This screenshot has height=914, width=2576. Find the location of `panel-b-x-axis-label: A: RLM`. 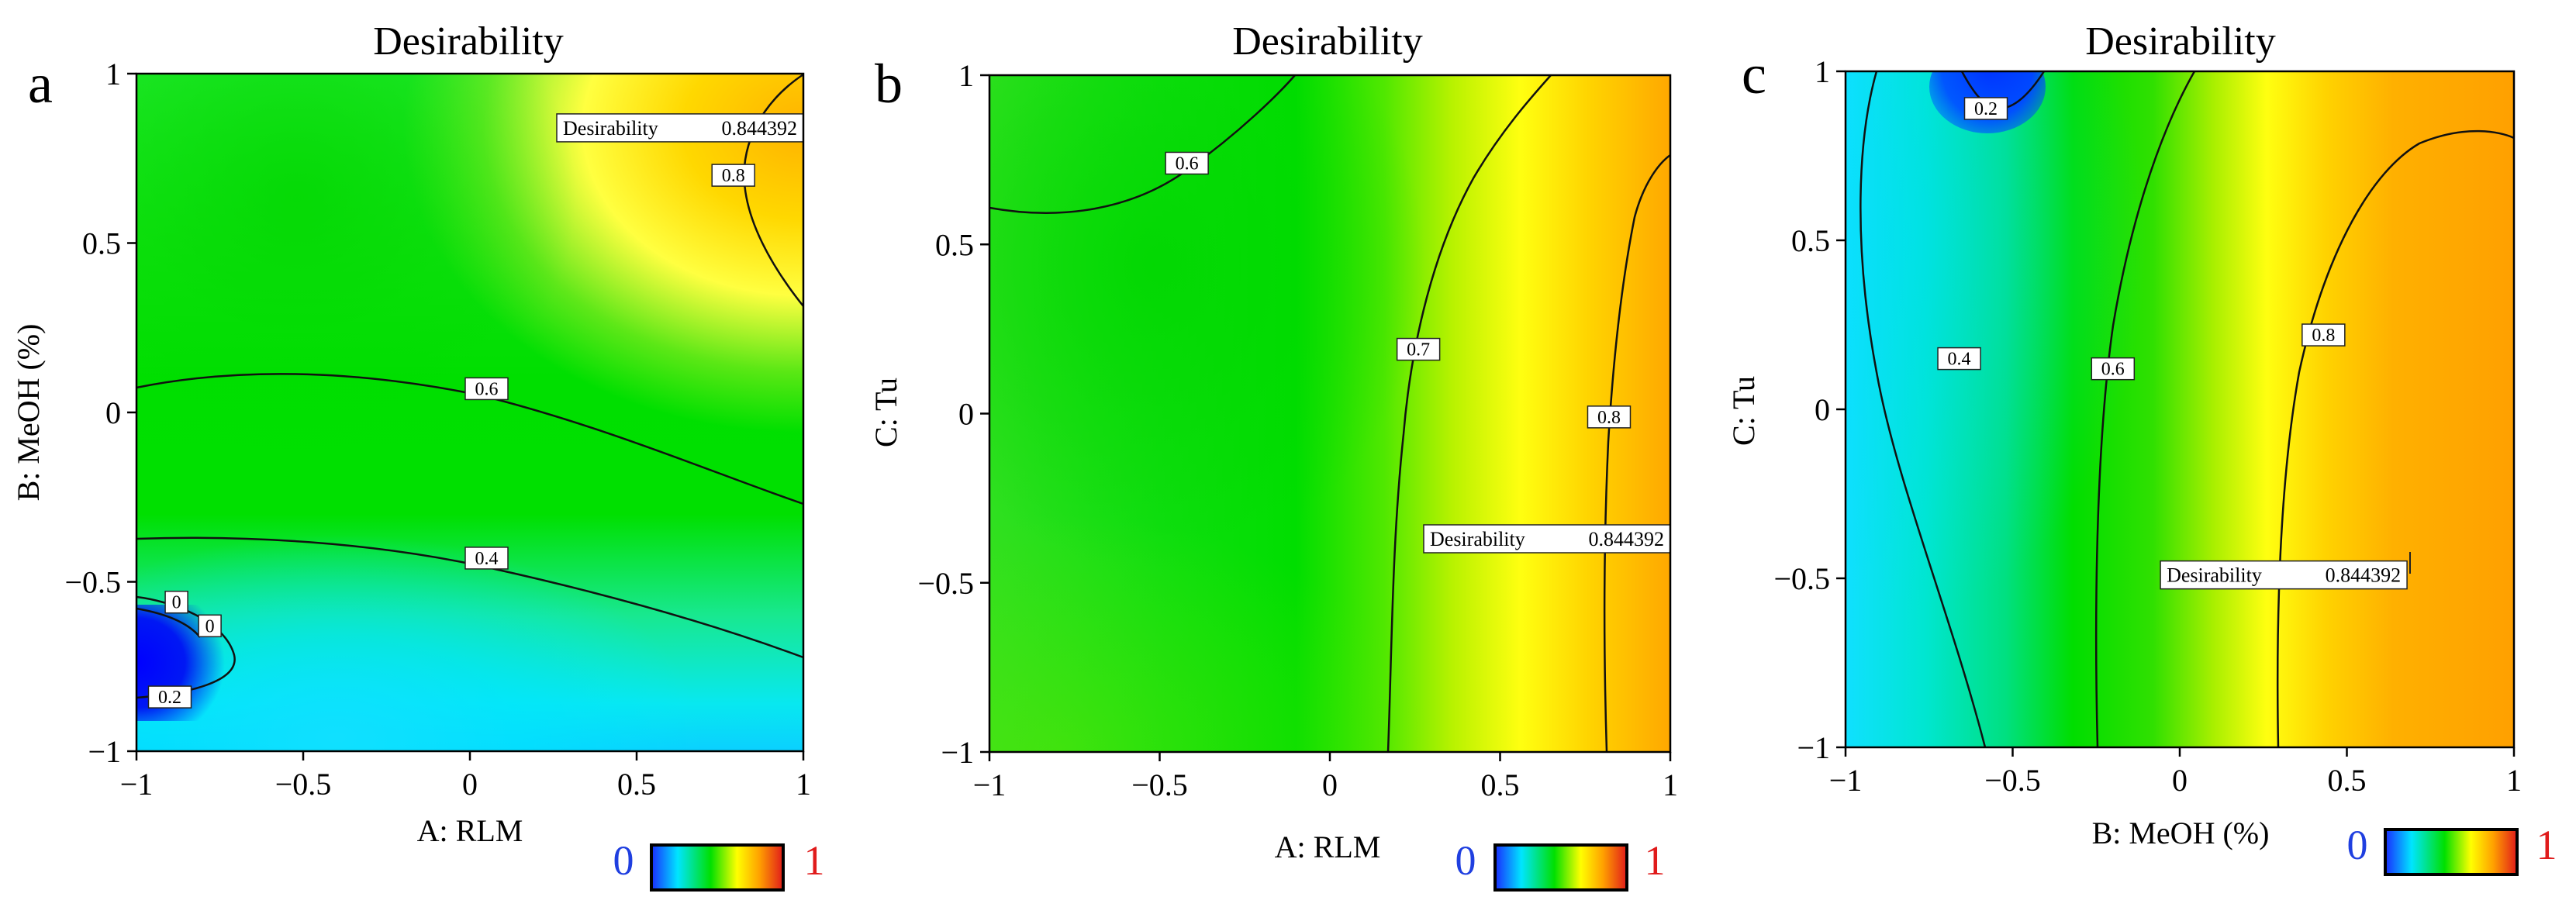

panel-b-x-axis-label: A: RLM is located at coordinates (1328, 846).